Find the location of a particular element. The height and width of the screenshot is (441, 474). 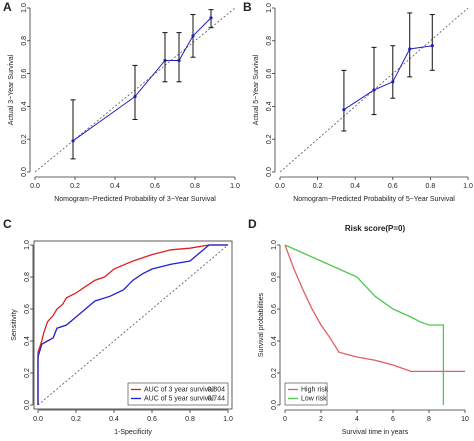

legend-label: High risk is located at coordinates (315, 389).